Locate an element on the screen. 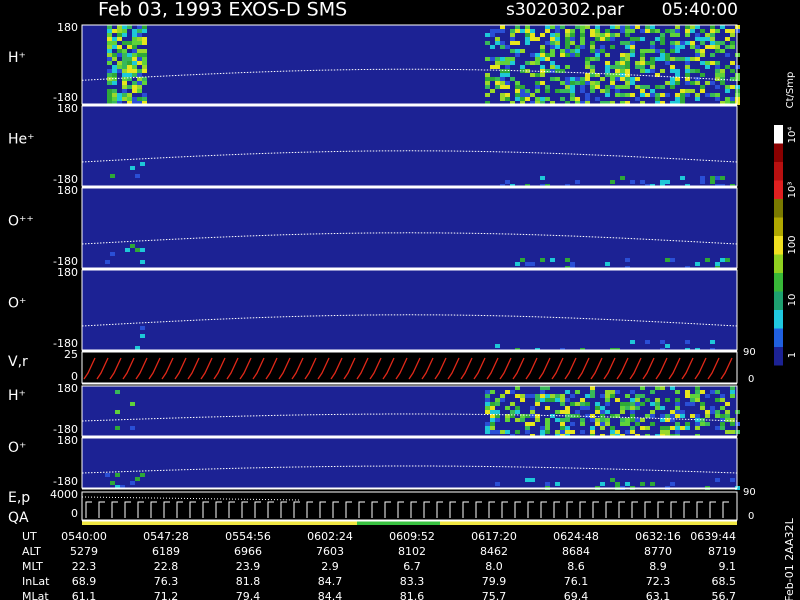 The image size is (800, 600). table-cell: 76.3 is located at coordinates (166, 581).